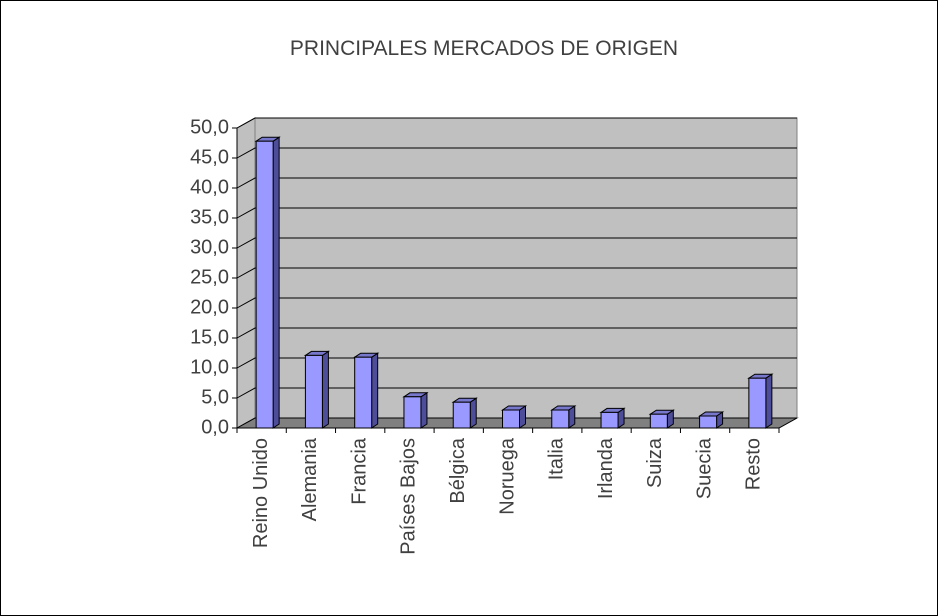 The height and width of the screenshot is (616, 938). I want to click on x-tick-label: Reino Unido, so click(261, 493).